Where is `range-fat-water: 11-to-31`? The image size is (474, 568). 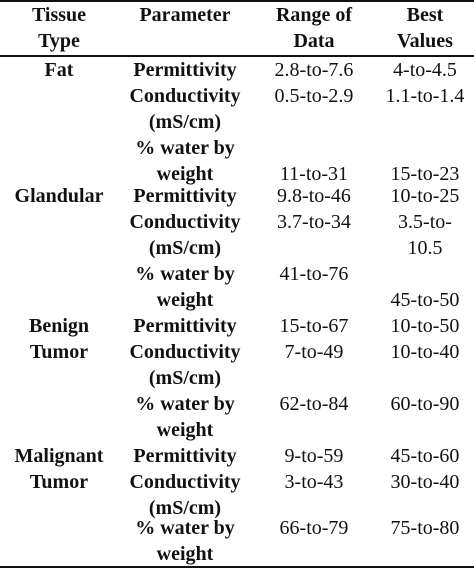
range-fat-water: 11-to-31 is located at coordinates (314, 174).